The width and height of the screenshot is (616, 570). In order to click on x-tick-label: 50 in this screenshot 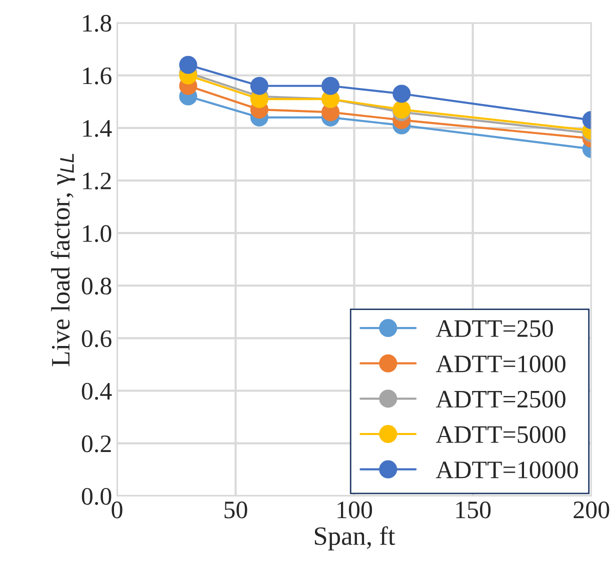, I will do `click(236, 509)`.